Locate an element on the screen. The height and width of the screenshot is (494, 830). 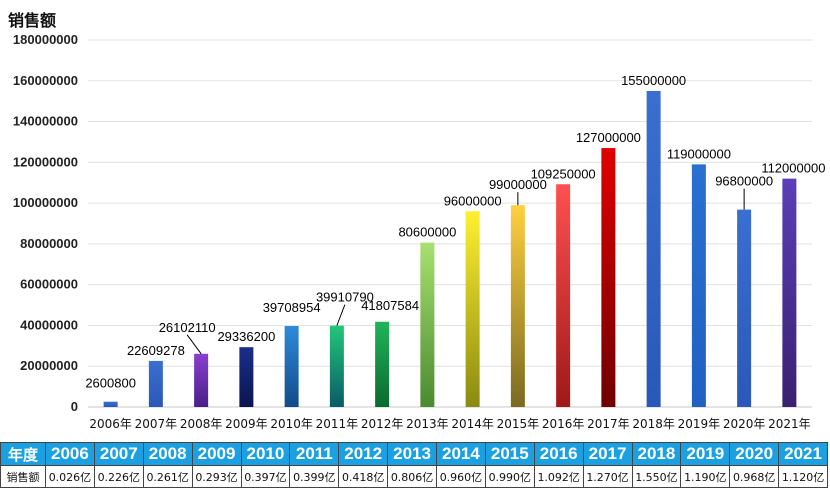
table-value-cell: 0.968亿 is located at coordinates (754, 476).